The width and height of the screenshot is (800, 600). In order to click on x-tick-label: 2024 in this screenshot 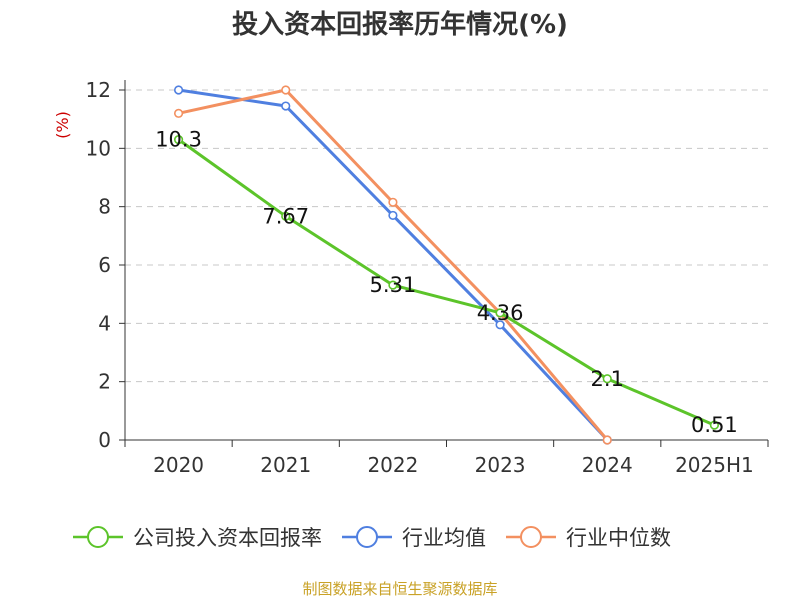, I will do `click(607, 465)`.